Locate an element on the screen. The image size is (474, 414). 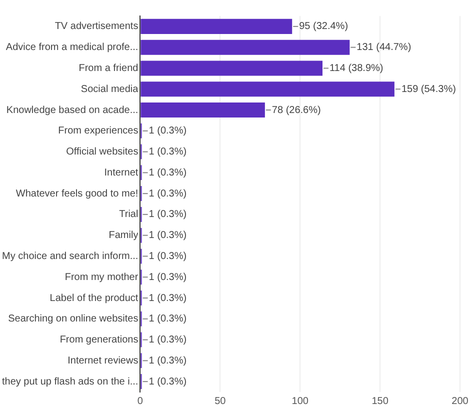
data-label: 78 (26.6%) is located at coordinates (296, 110).